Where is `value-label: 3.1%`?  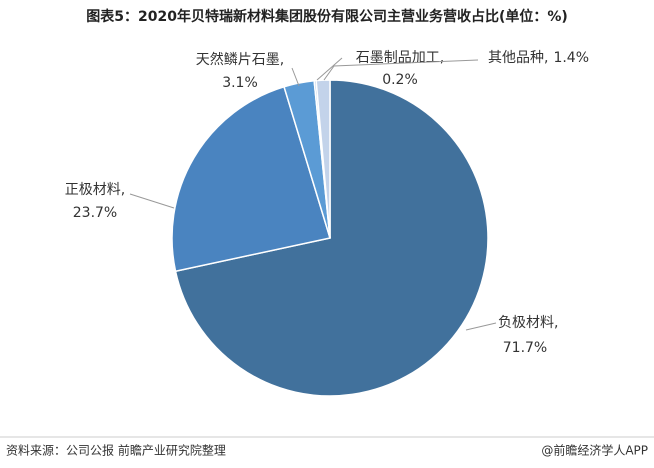
value-label: 3.1% is located at coordinates (240, 83).